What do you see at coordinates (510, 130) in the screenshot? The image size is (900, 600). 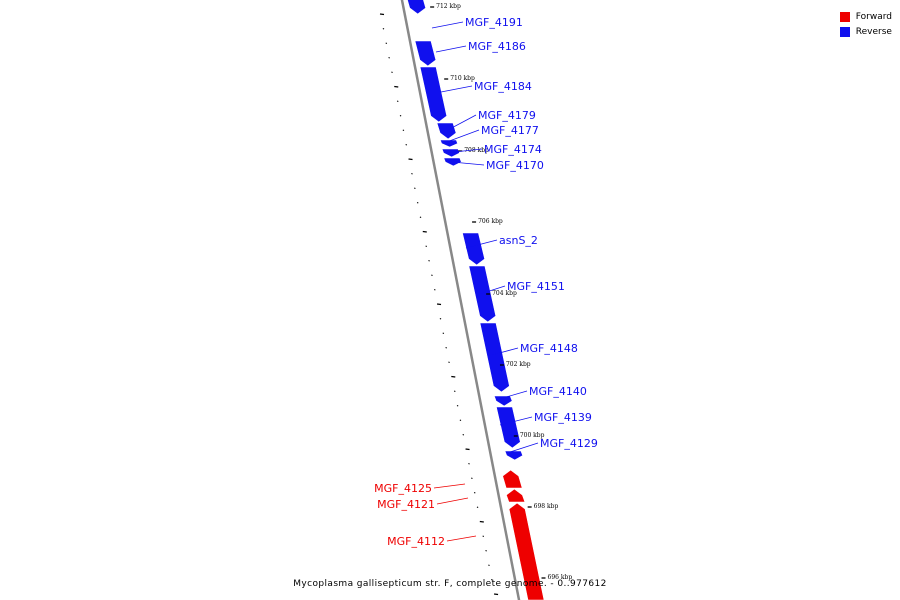 I see `gene-label: MGF_4177` at bounding box center [510, 130].